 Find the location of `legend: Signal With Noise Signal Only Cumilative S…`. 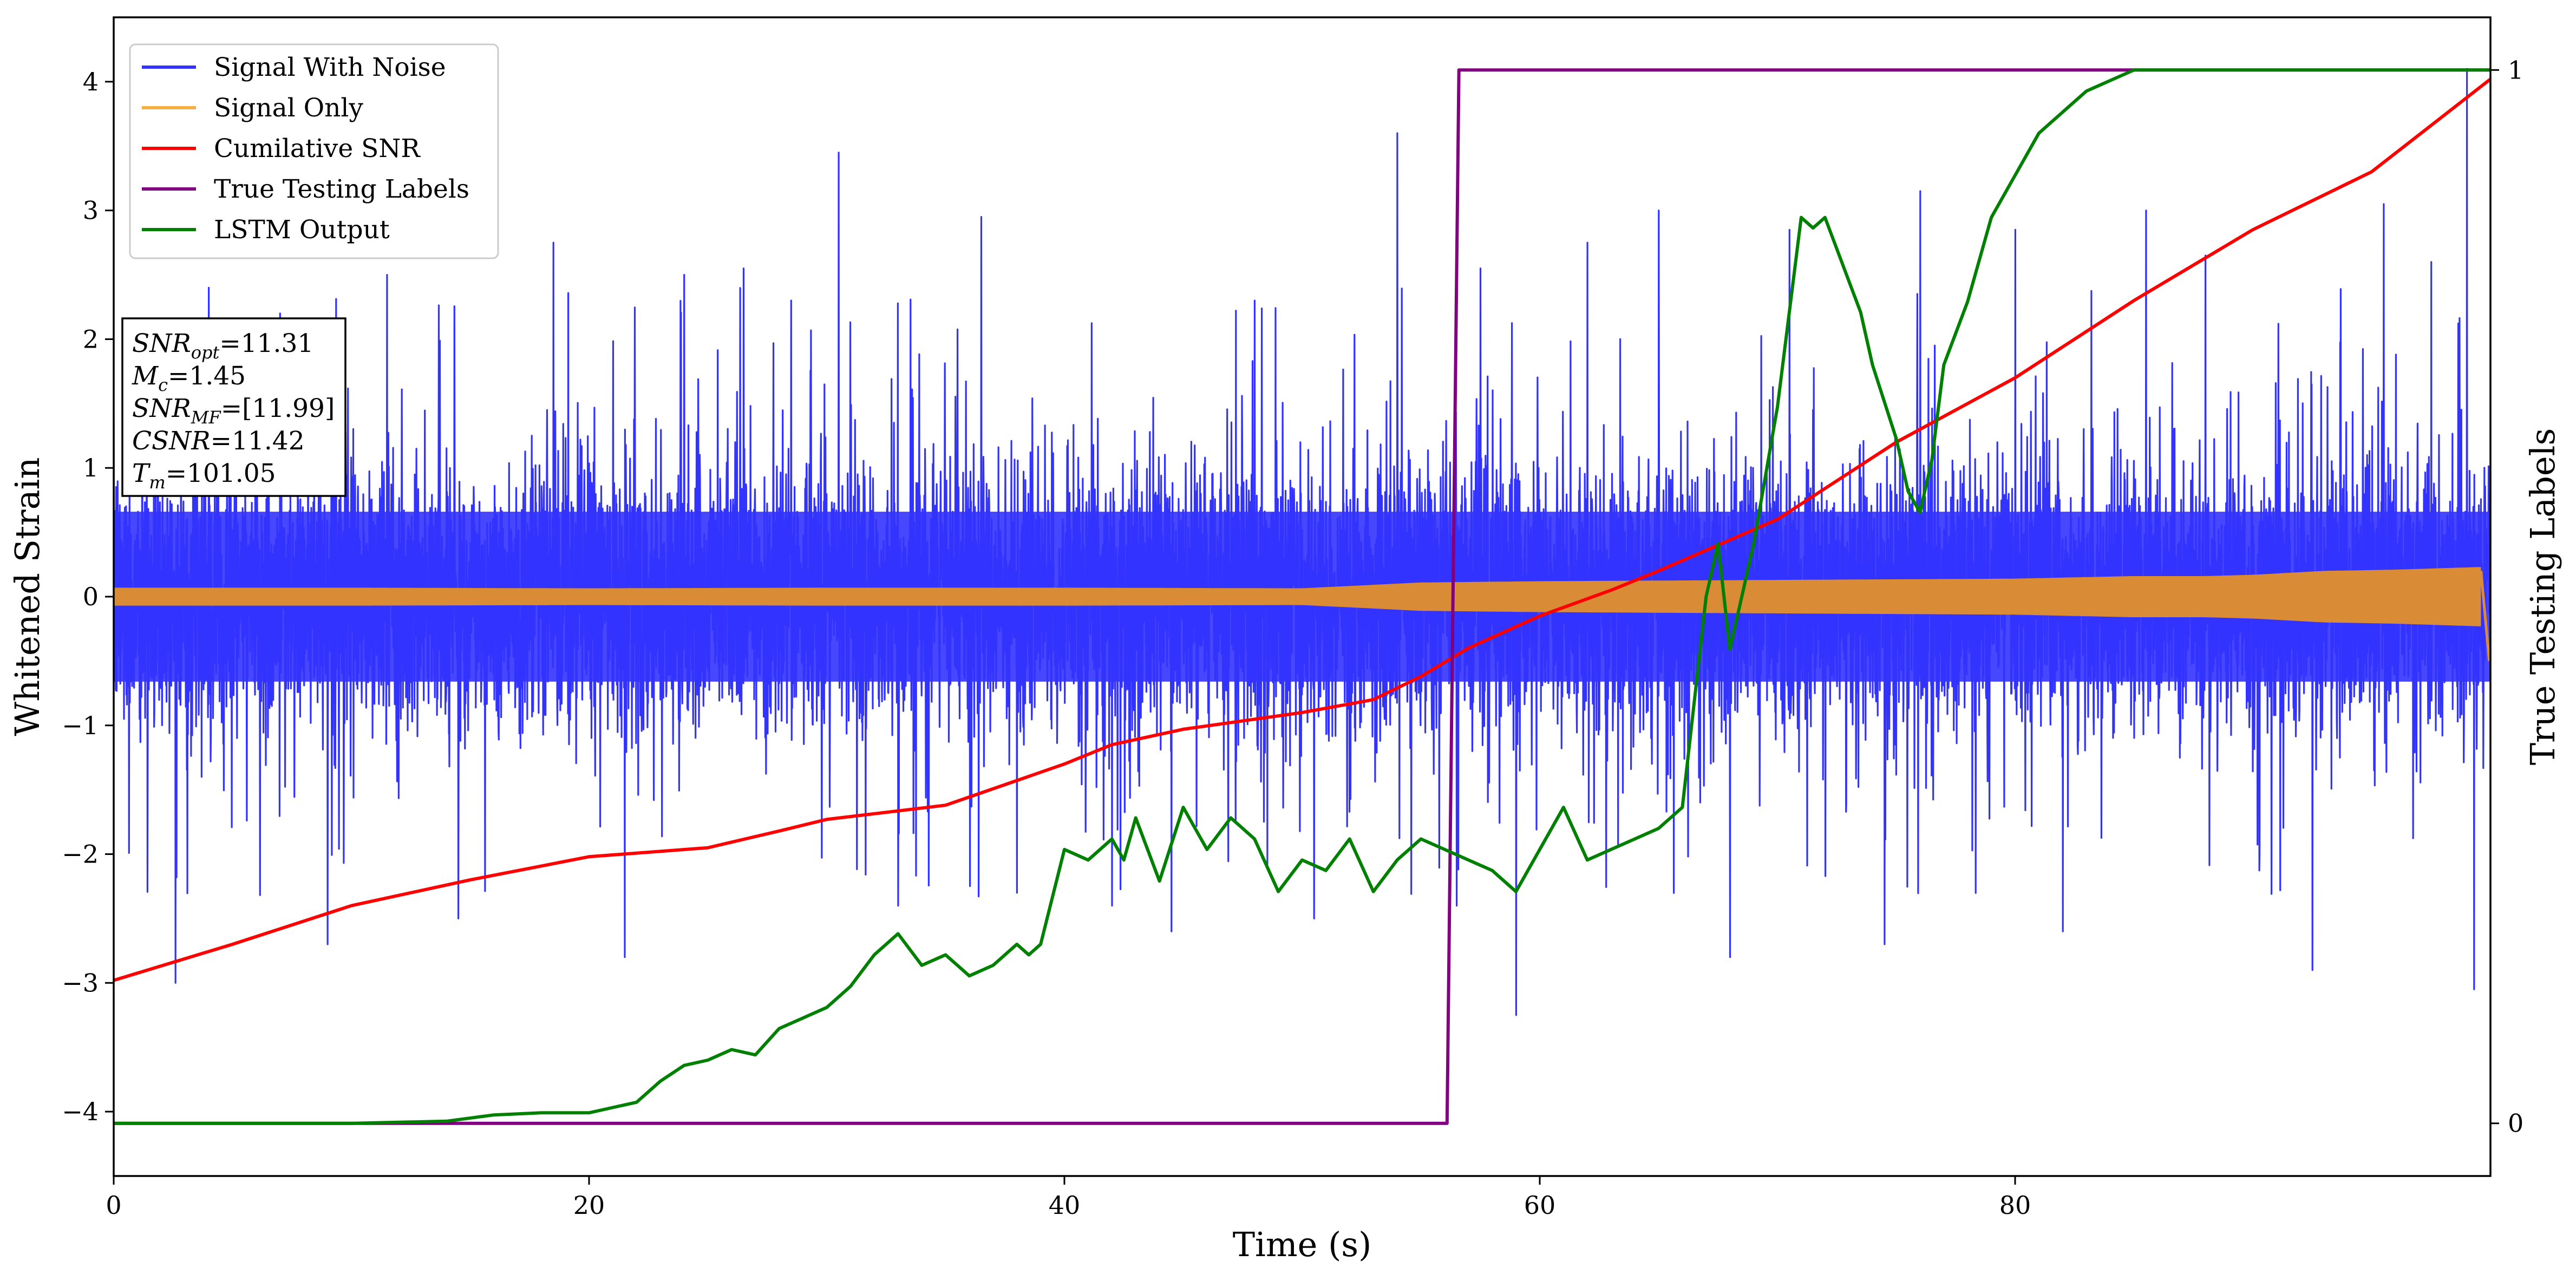

legend: Signal With Noise Signal Only Cumilative S… is located at coordinates (314, 151).